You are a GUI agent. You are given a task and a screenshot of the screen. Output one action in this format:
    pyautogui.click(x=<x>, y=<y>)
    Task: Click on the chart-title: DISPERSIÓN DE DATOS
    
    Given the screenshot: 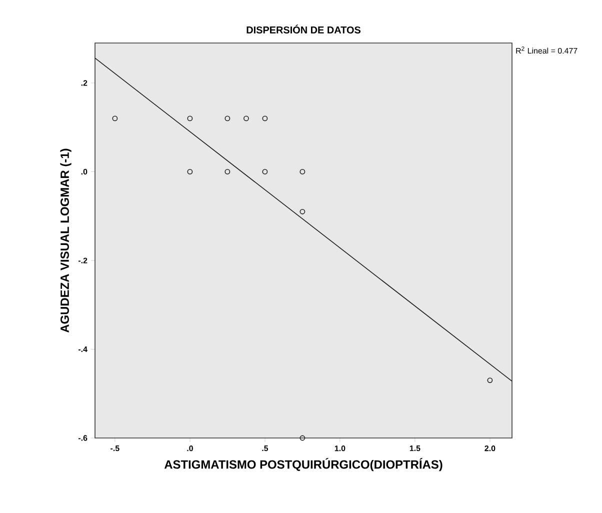 What is the action you would take?
    pyautogui.click(x=303, y=29)
    